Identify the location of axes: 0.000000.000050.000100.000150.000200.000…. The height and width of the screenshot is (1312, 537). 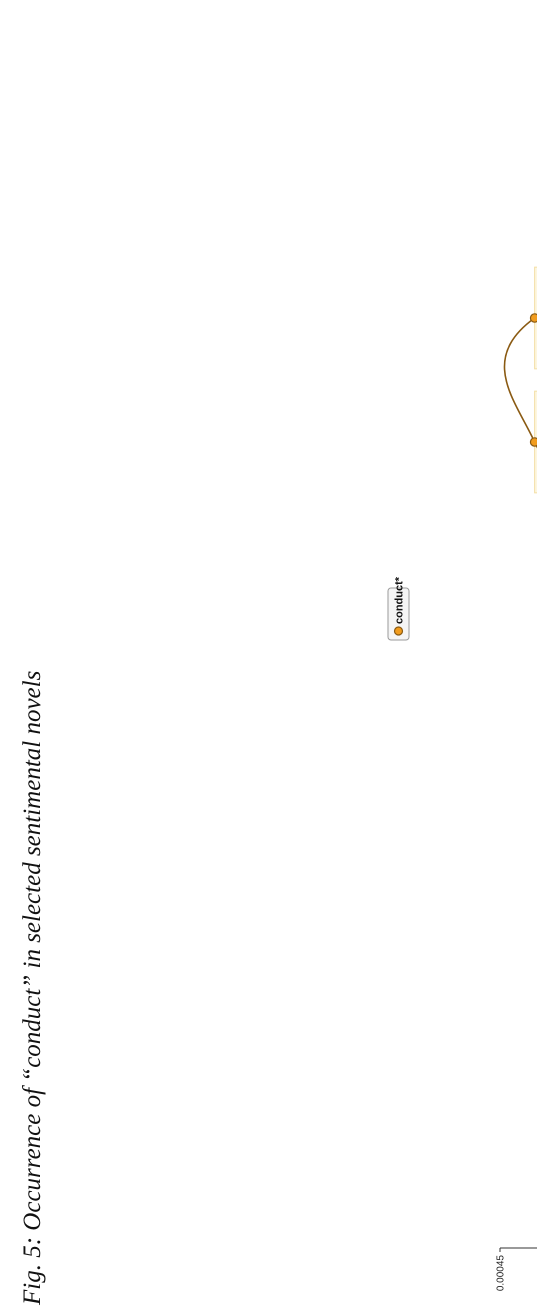
(516, 1269).